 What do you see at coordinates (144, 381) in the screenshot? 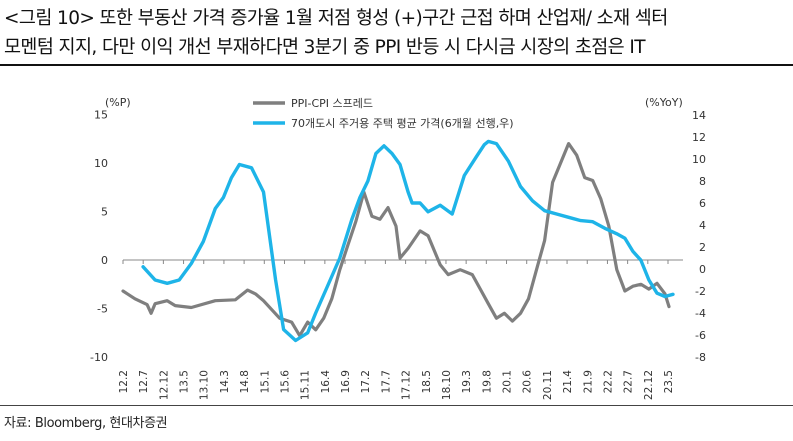
I see `x-tick-label: 12.7` at bounding box center [144, 381].